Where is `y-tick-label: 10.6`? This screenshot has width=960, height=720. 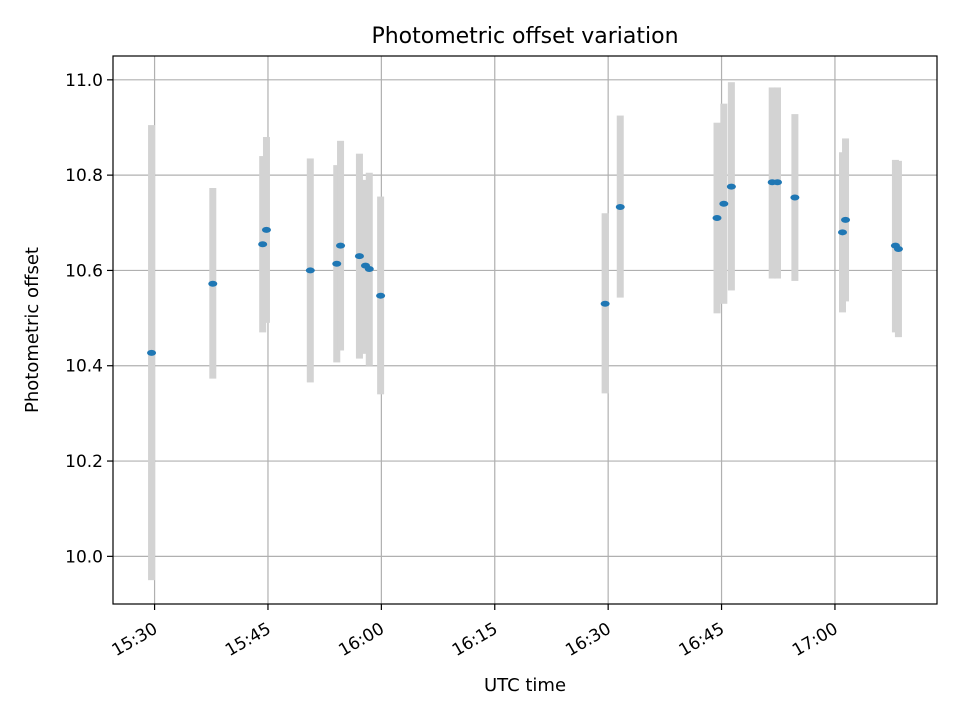
y-tick-label: 10.6 is located at coordinates (84, 271).